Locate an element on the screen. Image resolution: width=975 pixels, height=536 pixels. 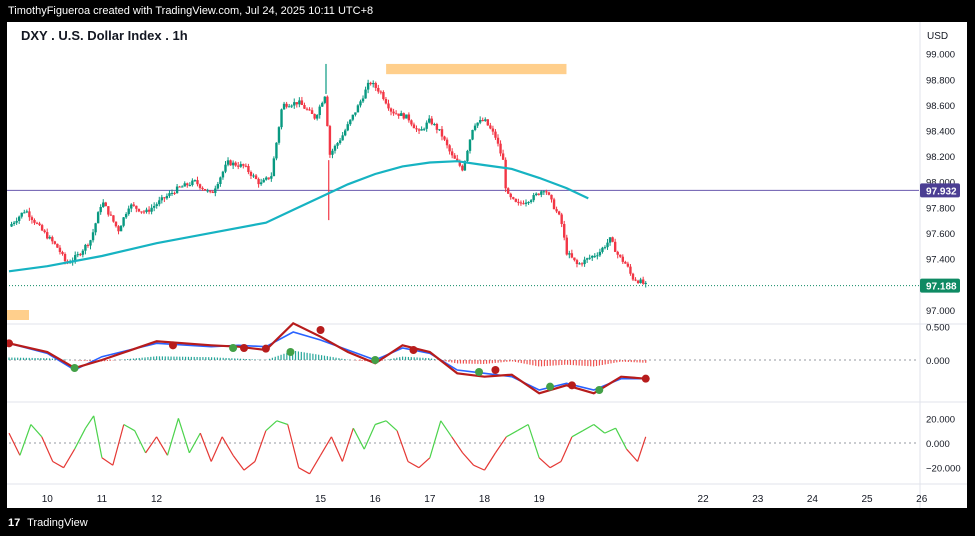
oscillator-tick-label: −20.000 is located at coordinates (943, 469).